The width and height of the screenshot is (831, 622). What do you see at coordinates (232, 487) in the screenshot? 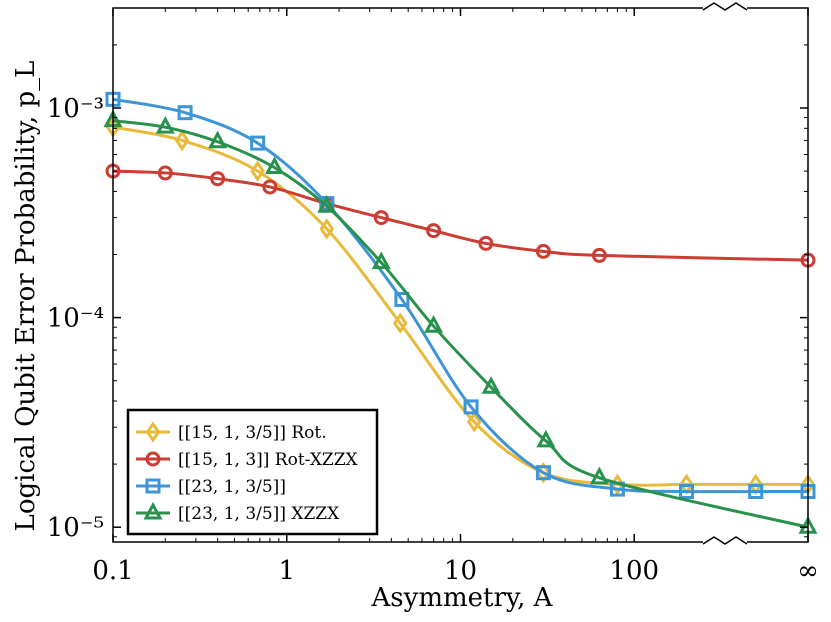
I see `legend-label: [[23, 1, 3/5]]` at bounding box center [232, 487].